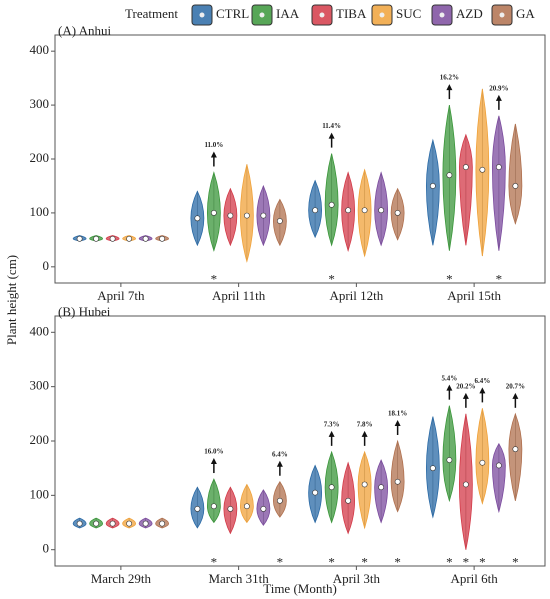 The height and width of the screenshot is (599, 550). Describe the element at coordinates (365, 424) in the screenshot. I see `annotation: 7.8%` at that location.